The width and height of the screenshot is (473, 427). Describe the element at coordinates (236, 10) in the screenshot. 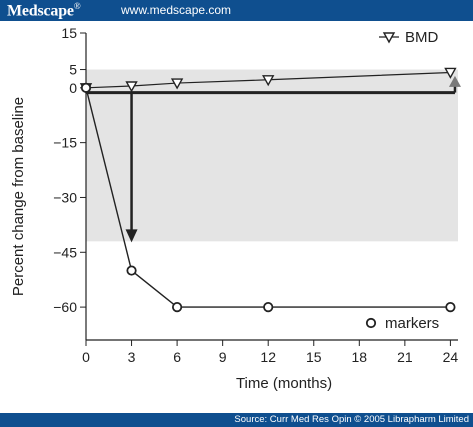

I see `header-bar: Medscape® www.medscape.com` at that location.